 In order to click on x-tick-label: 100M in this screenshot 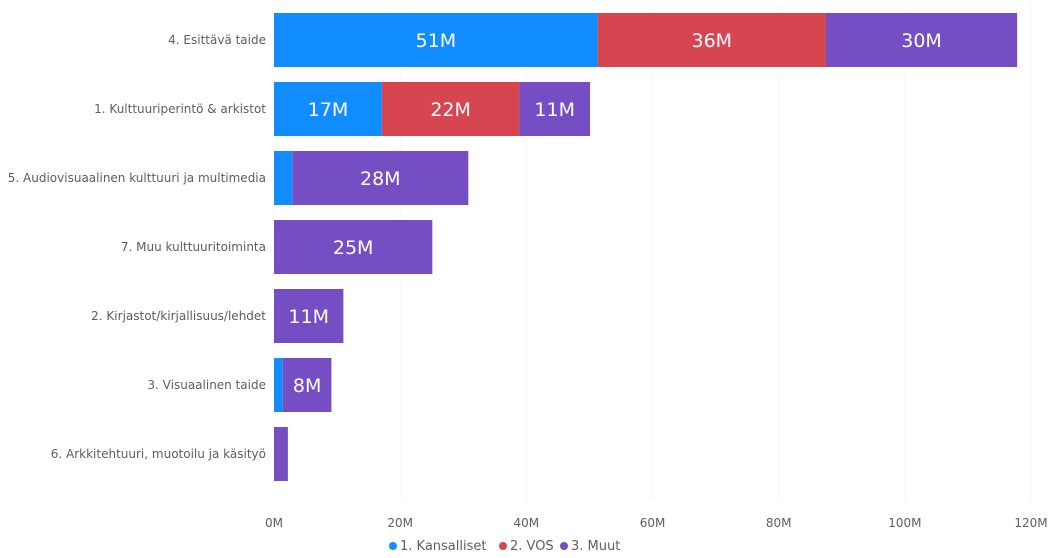, I will do `click(904, 523)`.